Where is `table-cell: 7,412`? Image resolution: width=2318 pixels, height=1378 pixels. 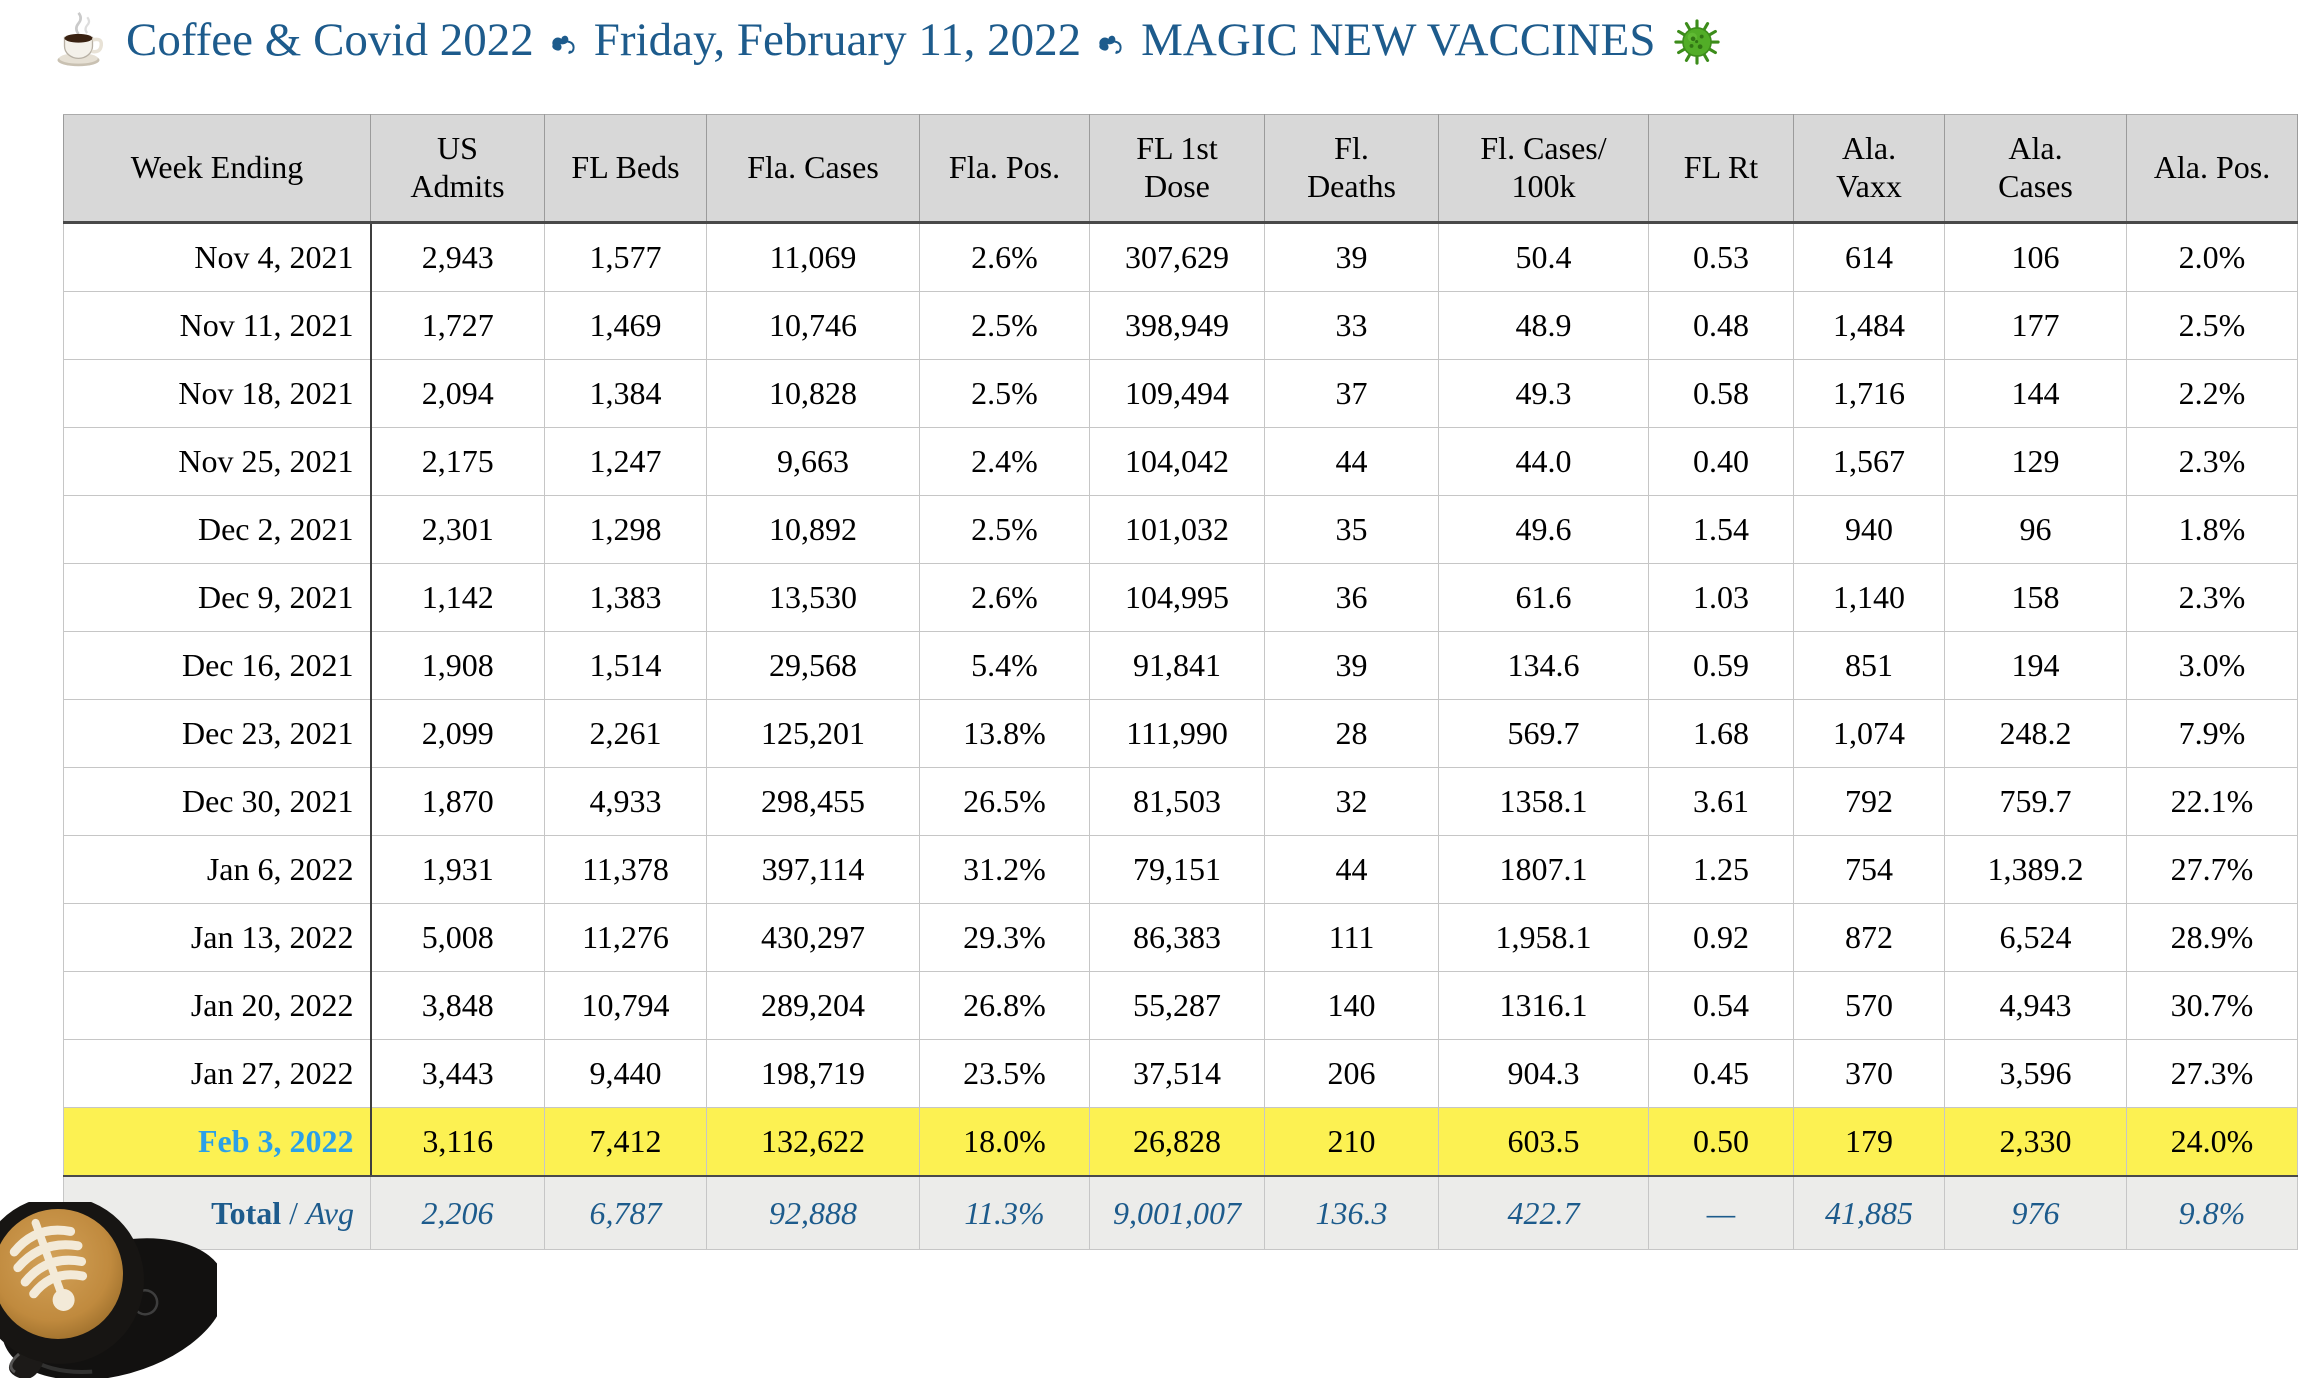 table-cell: 7,412 is located at coordinates (625, 1142).